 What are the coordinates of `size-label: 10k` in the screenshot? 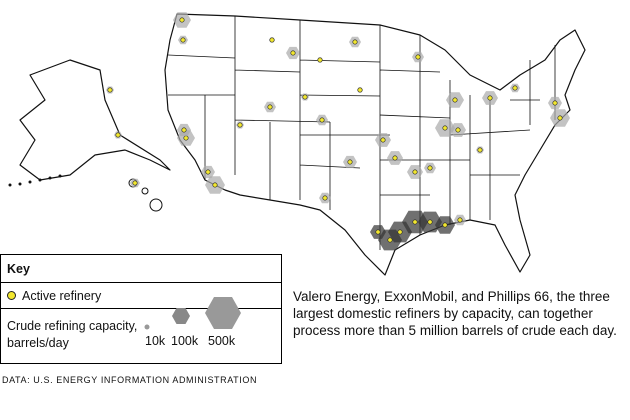 It's located at (155, 341).